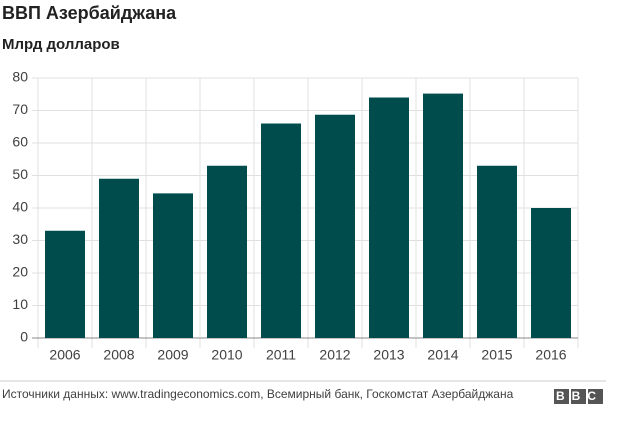  Describe the element at coordinates (20, 174) in the screenshot. I see `y-tick-label: 50` at that location.